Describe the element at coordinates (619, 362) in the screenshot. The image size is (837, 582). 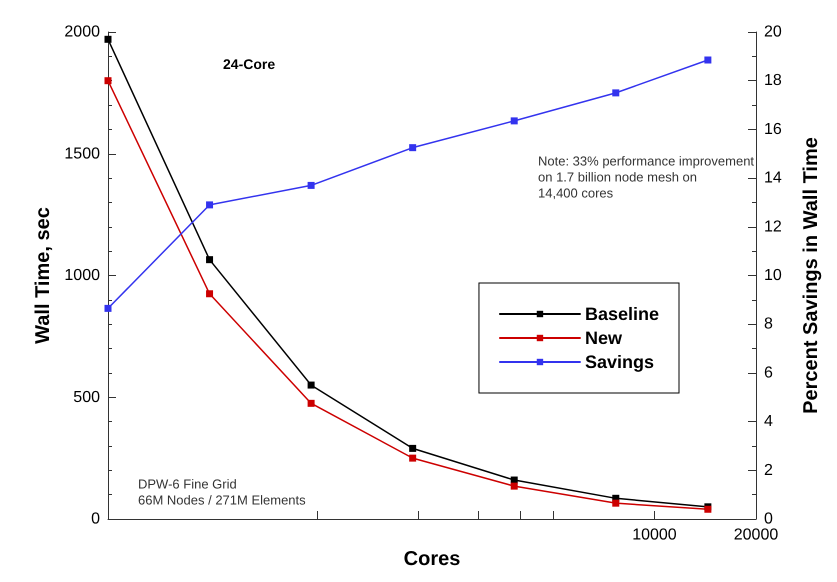
I see `legend-label: Savings` at that location.